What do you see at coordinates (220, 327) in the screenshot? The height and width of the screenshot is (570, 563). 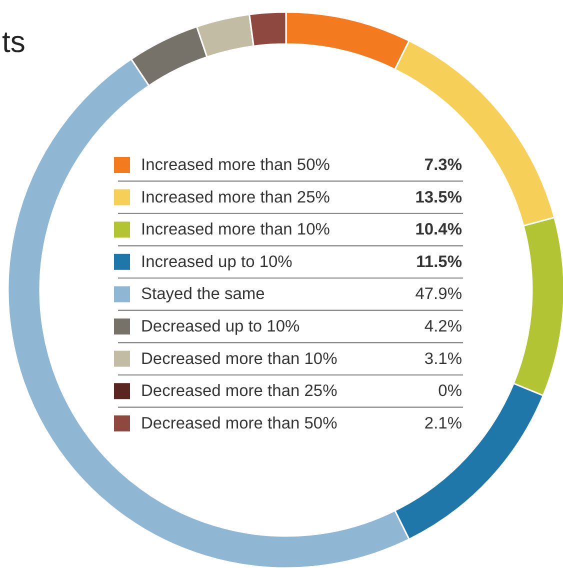 I see `legend-label: Decreased up to 10%` at bounding box center [220, 327].